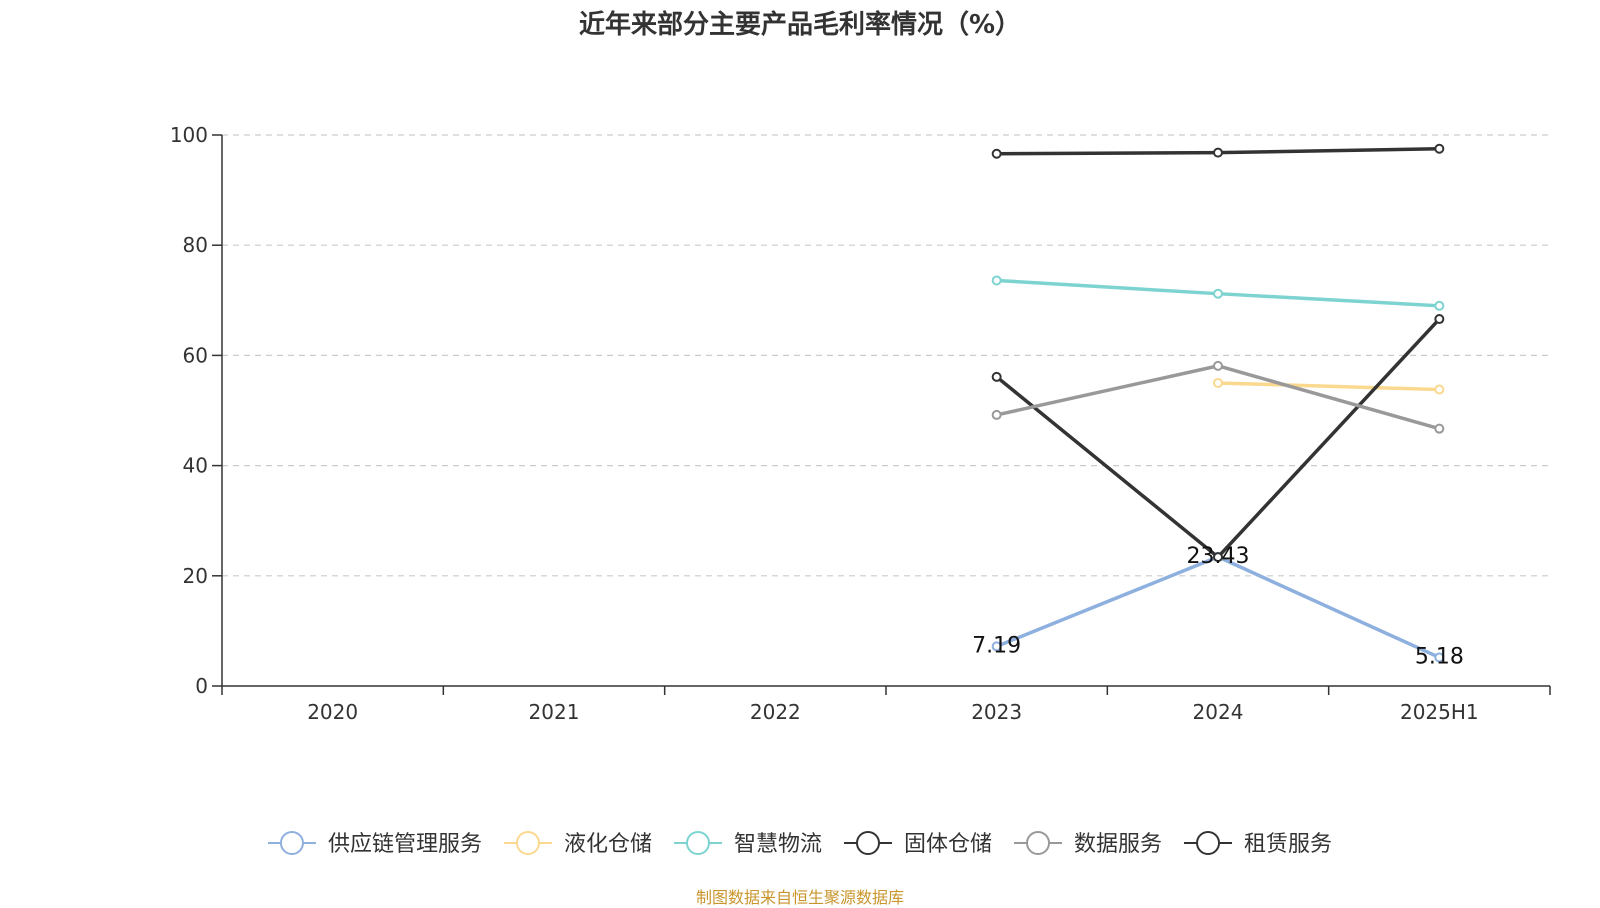 This screenshot has height=908, width=1600. What do you see at coordinates (799, 897) in the screenshot?
I see `source-note: 制图数据来自恒生聚源数据库` at bounding box center [799, 897].